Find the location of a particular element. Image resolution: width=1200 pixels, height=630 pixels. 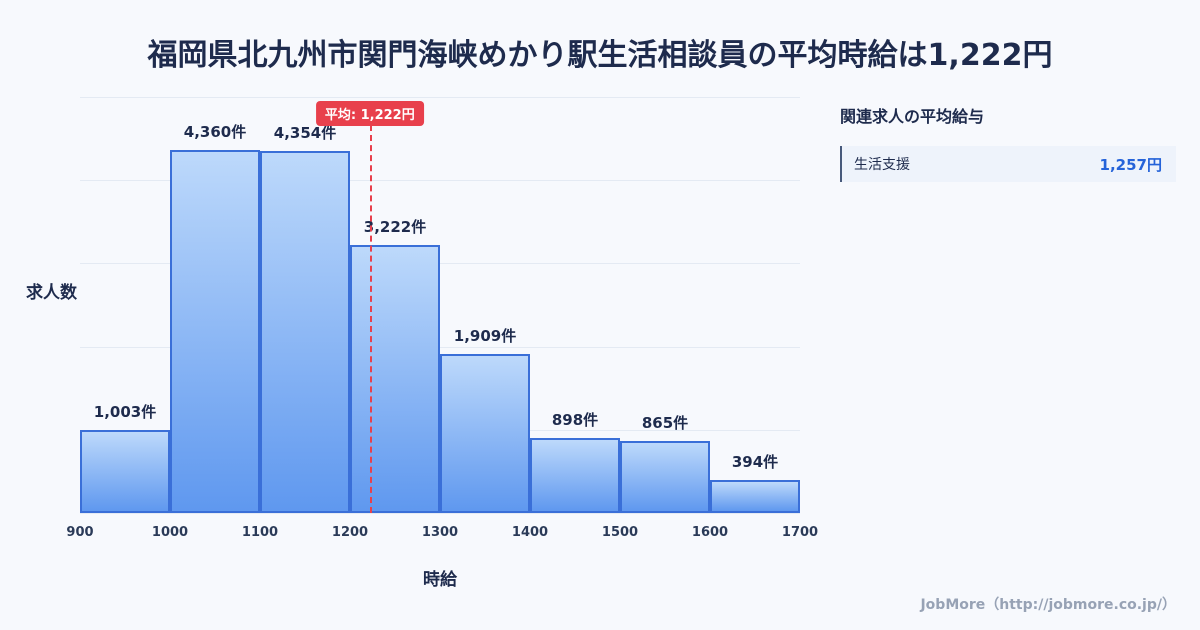

x-tick-label: 1300 is located at coordinates (440, 532).